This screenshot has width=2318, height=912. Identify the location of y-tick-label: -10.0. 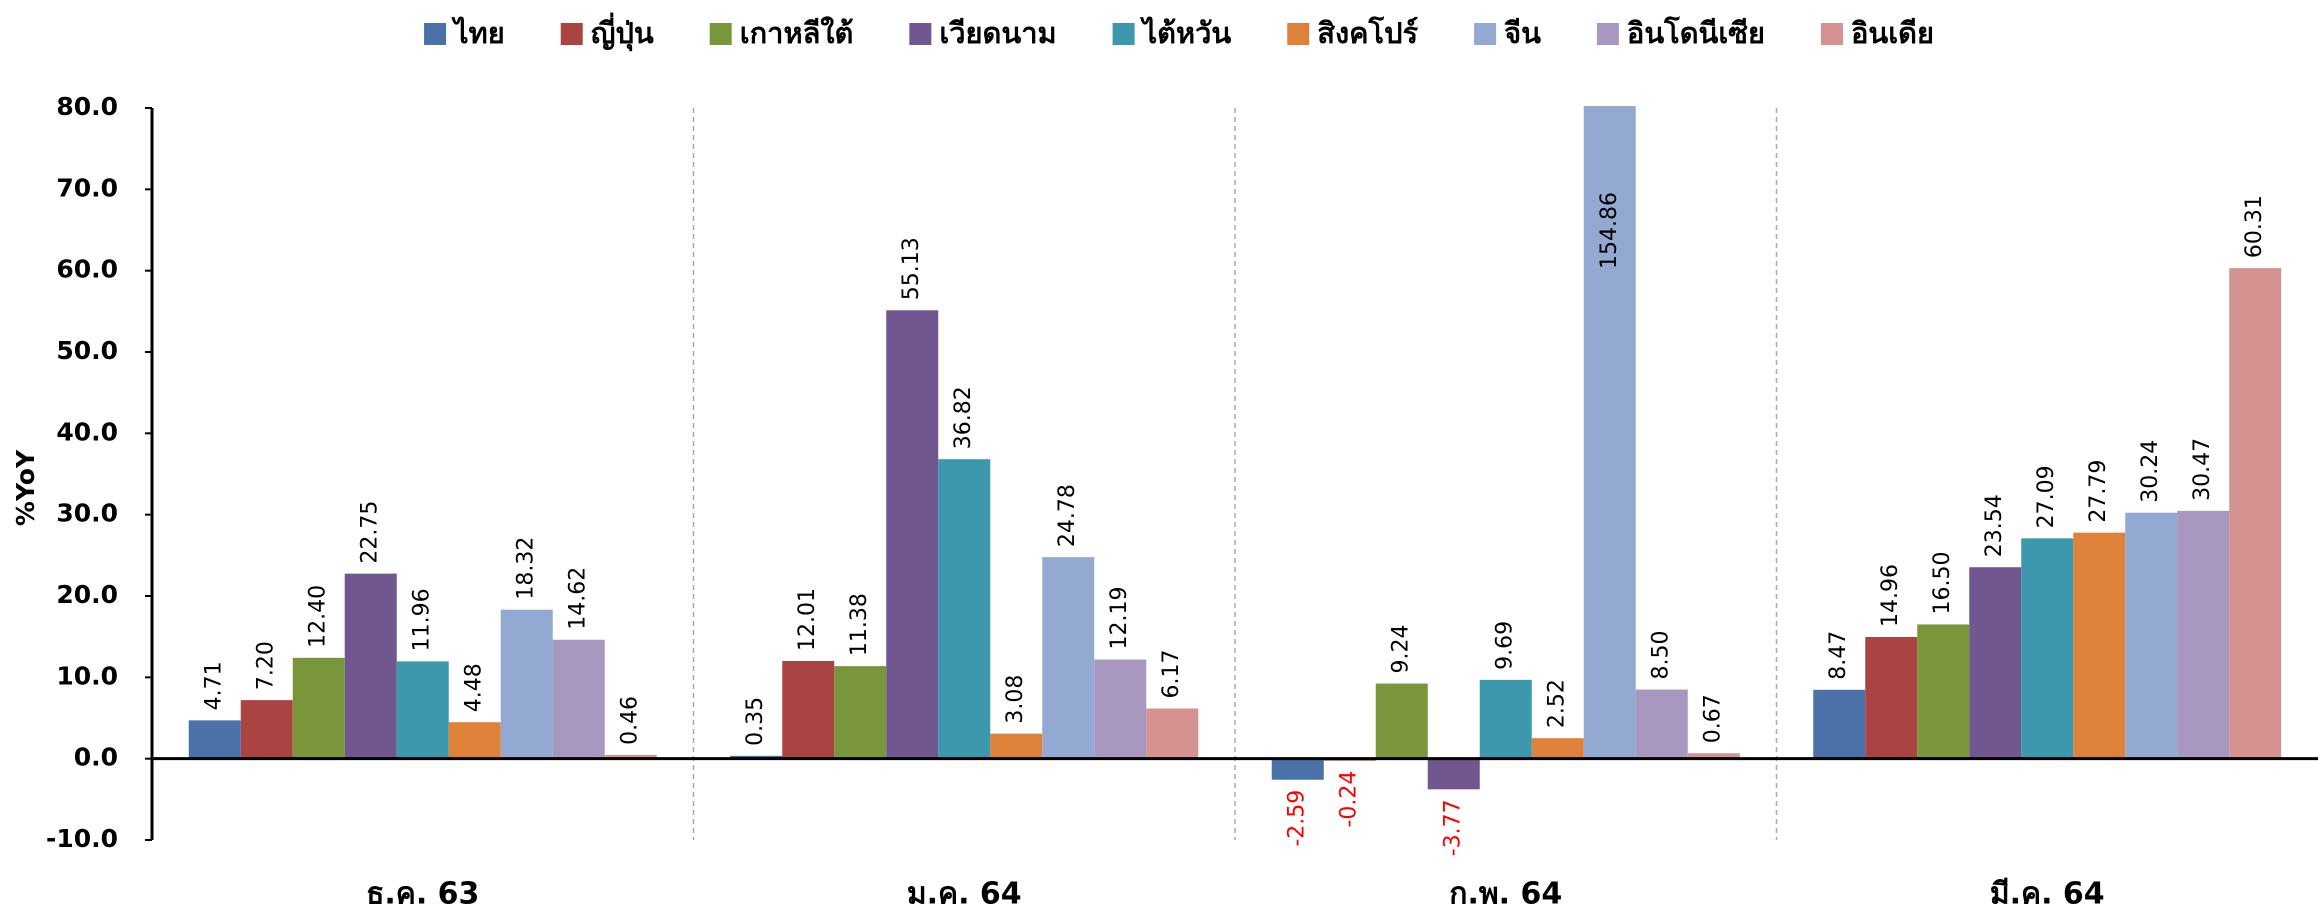
(82, 838).